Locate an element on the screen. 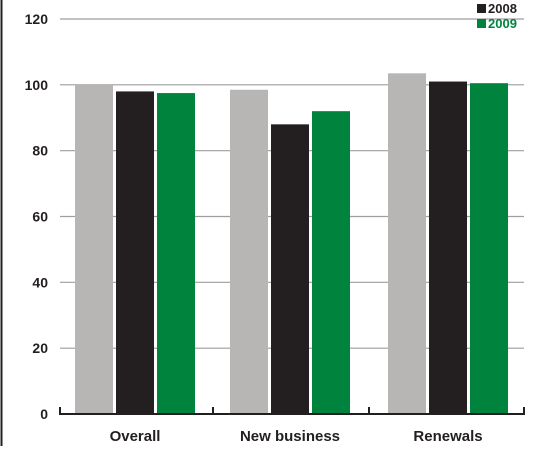 This screenshot has width=534, height=451. y-axis-tick-labels: 0 20 40 60 80 100 120 is located at coordinates (37, 216).